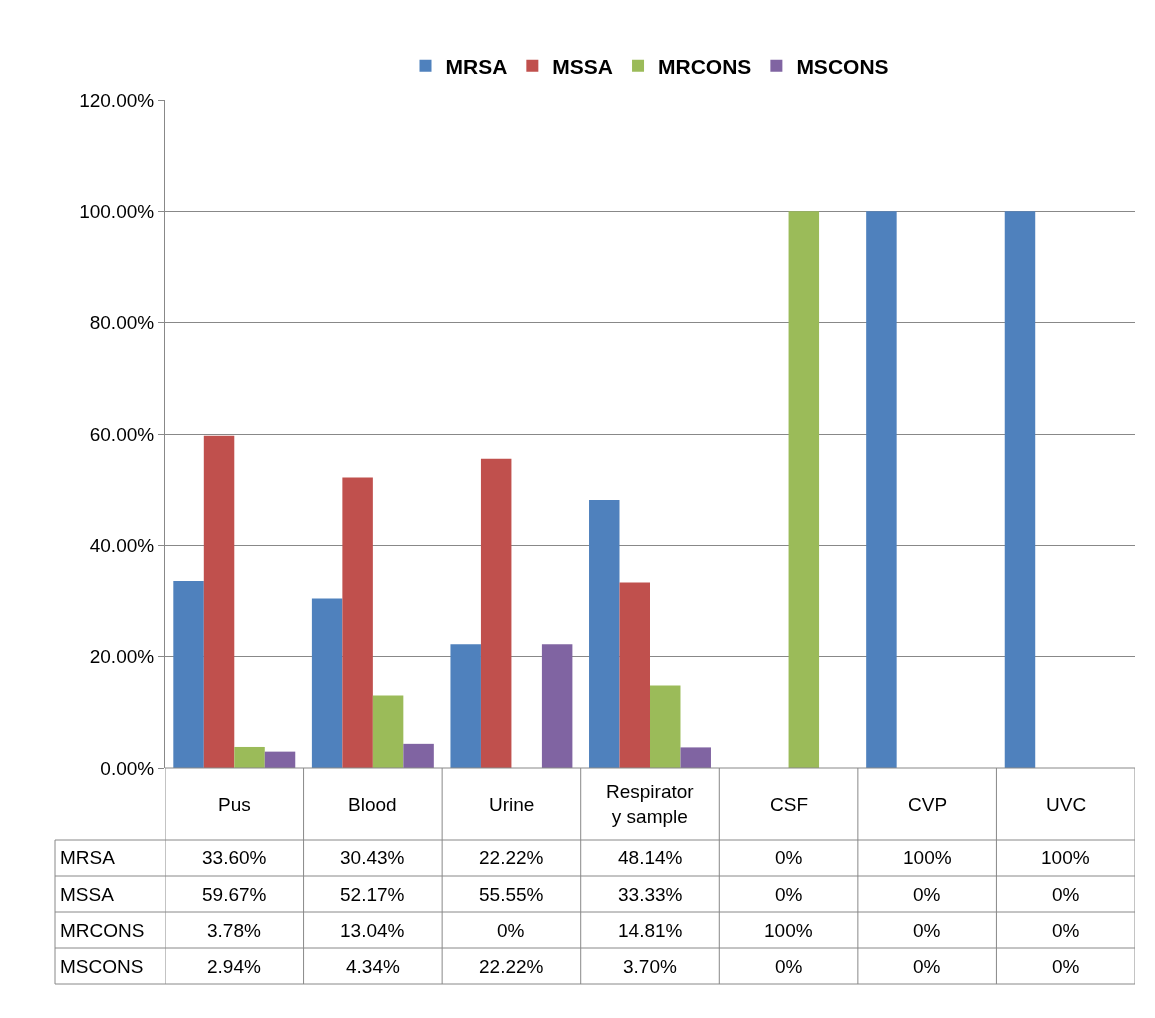 The image size is (1155, 1018). I want to click on x-tick-label: CSF, so click(789, 804).